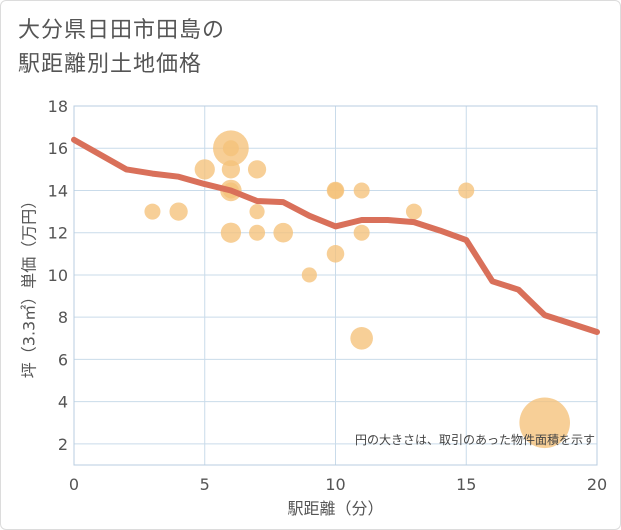  What do you see at coordinates (466, 484) in the screenshot?
I see `x-tick-label: 15` at bounding box center [466, 484].